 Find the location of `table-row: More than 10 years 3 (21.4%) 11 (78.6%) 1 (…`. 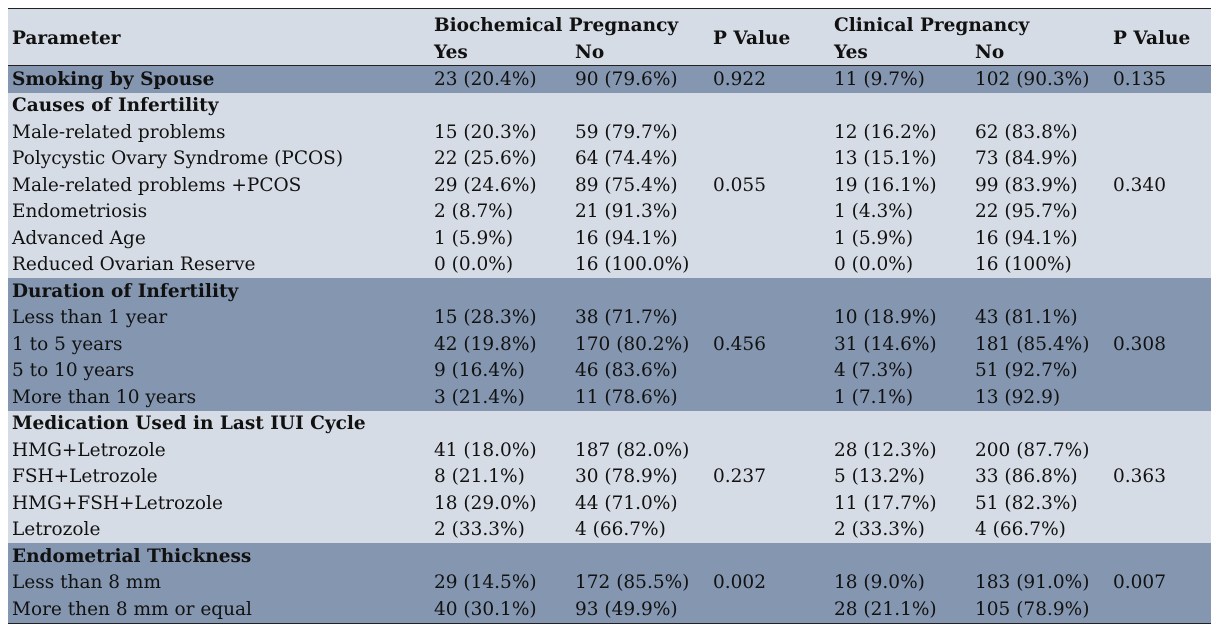

table-row: More than 10 years 3 (21.4%) 11 (78.6%) 1 (… is located at coordinates (610, 397).